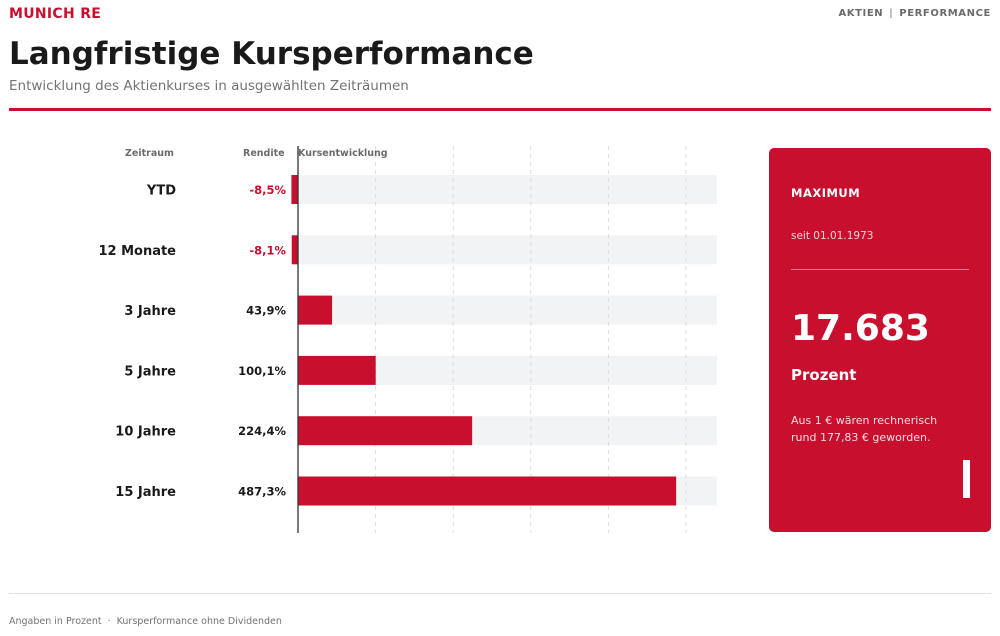  Describe the element at coordinates (832, 236) in the screenshot. I see `card-since-date: seit 01.01.1973` at that location.